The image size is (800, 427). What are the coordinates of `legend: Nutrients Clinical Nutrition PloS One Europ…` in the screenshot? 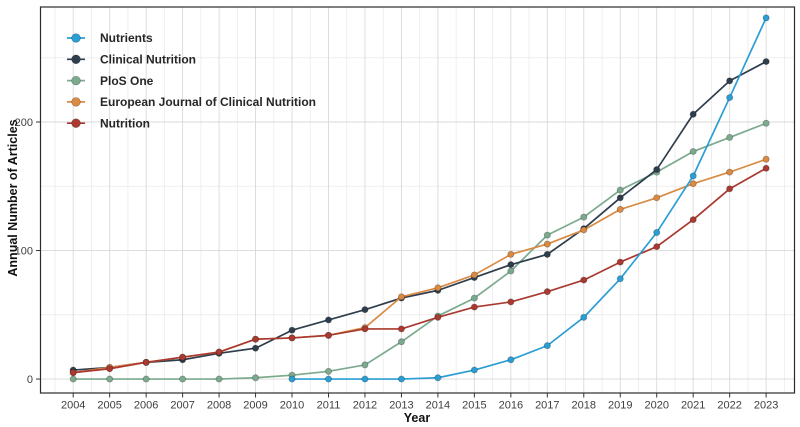 It's located at (191, 80).